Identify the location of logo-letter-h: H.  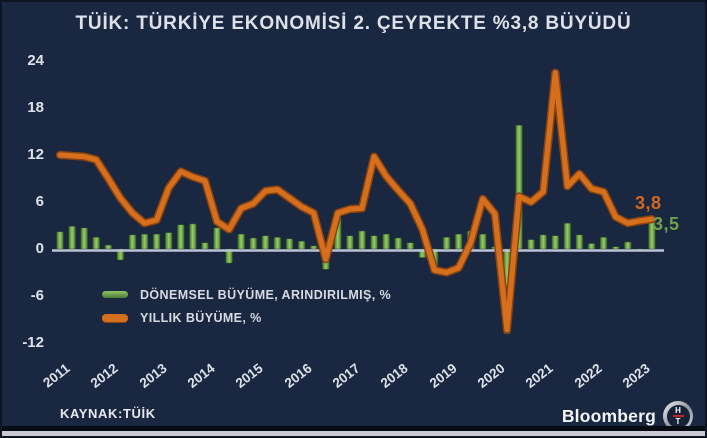
(678, 410).